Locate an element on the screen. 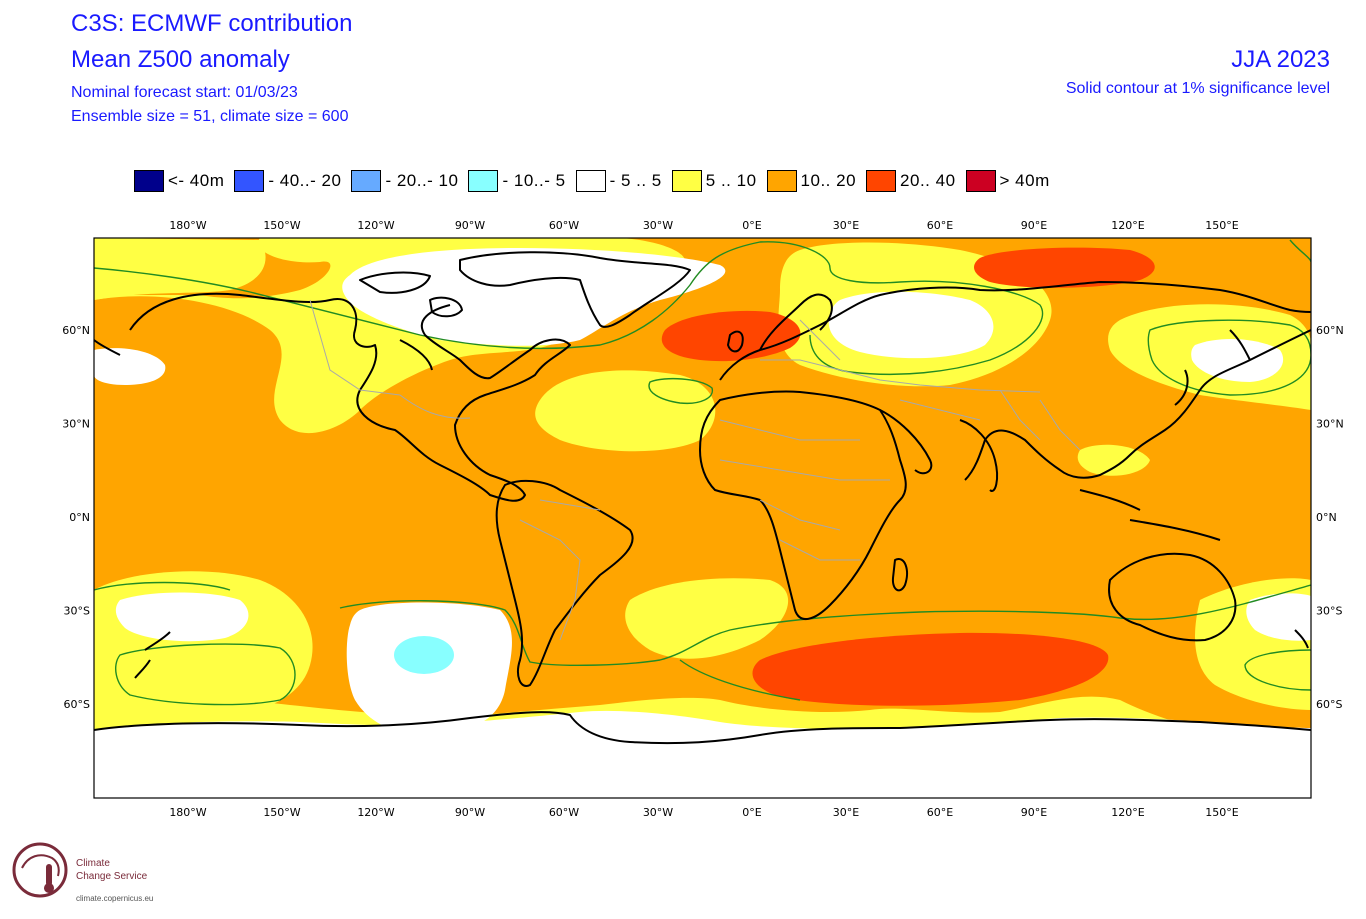 The width and height of the screenshot is (1366, 919). legend-label: 10.. 20 is located at coordinates (828, 180).